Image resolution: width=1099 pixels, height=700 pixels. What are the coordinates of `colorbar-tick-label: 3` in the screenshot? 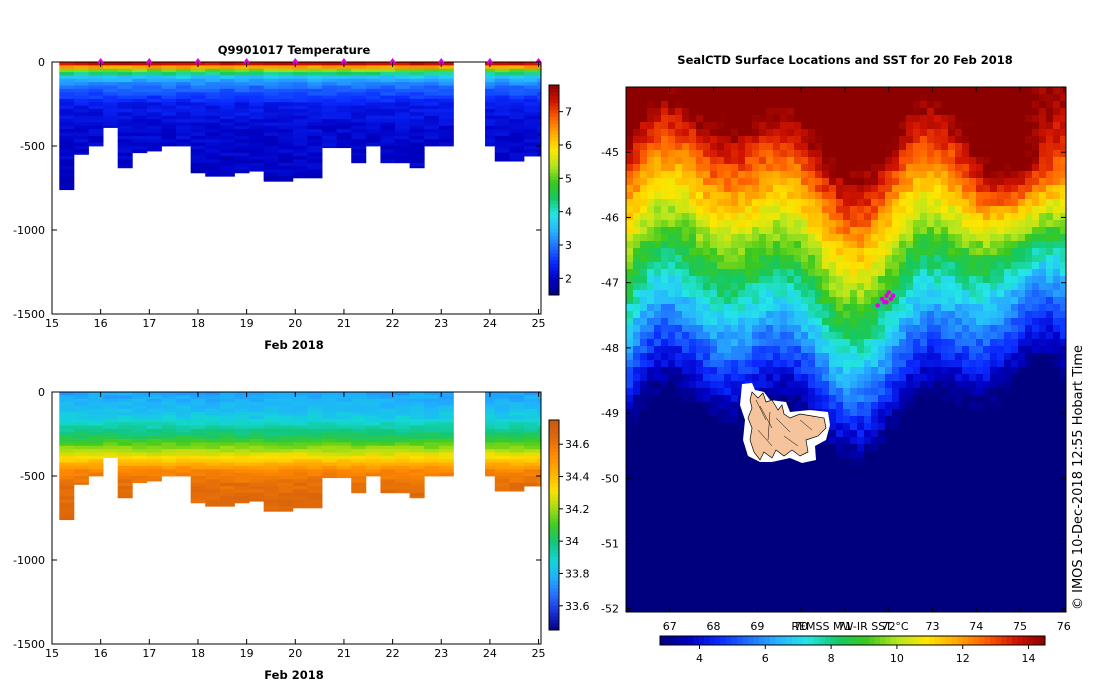 It's located at (568, 245).